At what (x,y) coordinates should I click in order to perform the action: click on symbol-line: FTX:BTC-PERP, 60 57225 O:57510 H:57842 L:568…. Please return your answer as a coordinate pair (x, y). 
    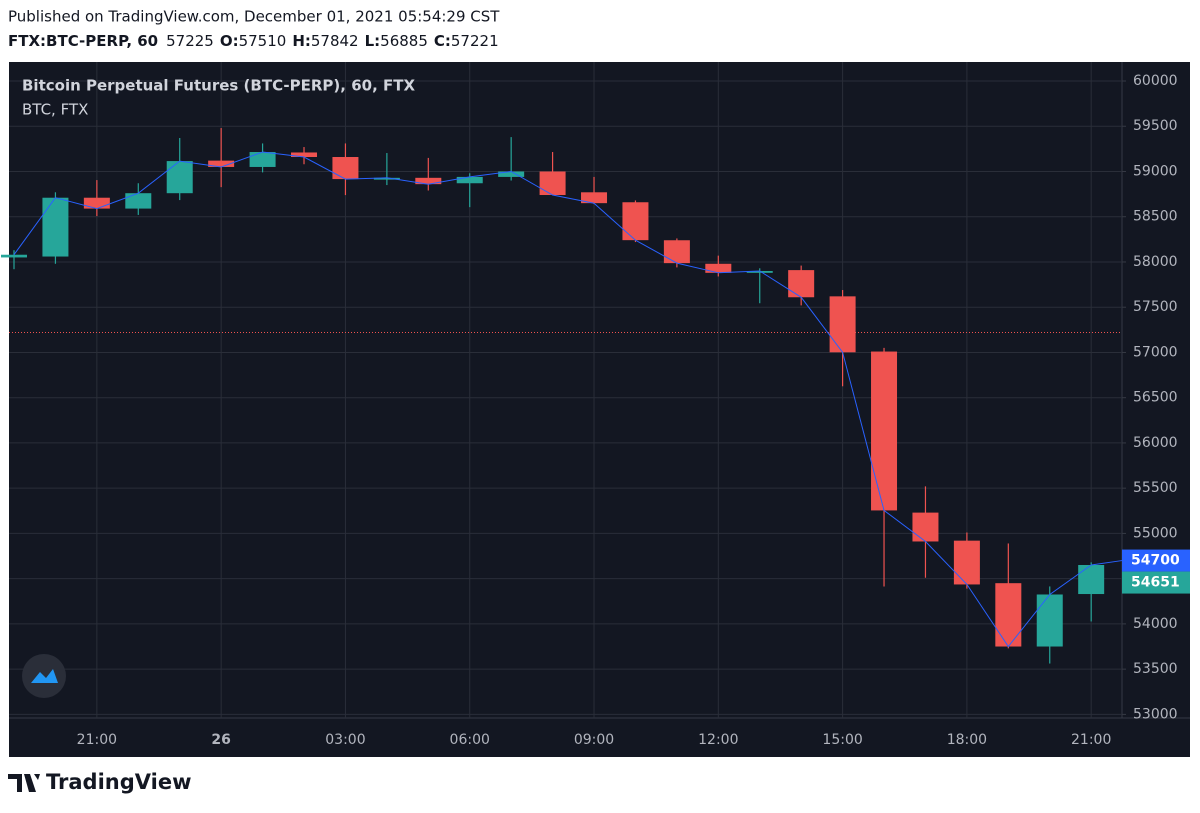
    Looking at the image, I should click on (253, 41).